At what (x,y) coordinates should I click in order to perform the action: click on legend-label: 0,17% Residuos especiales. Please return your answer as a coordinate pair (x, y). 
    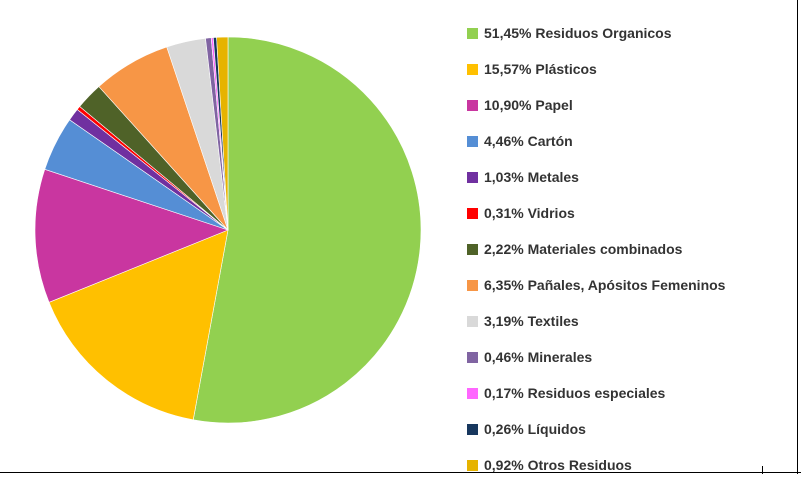
    Looking at the image, I should click on (575, 393).